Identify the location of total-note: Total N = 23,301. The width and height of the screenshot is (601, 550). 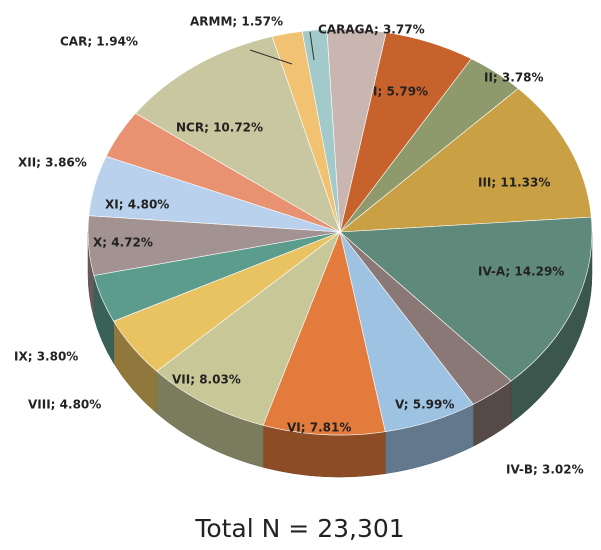
(299, 528).